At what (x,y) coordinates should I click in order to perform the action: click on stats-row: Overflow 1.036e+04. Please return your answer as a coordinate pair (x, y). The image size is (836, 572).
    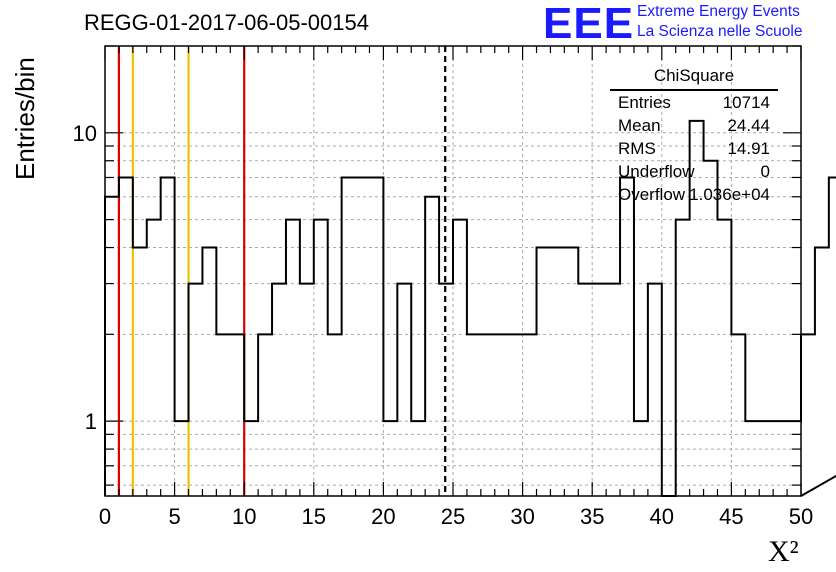
    Looking at the image, I should click on (698, 196).